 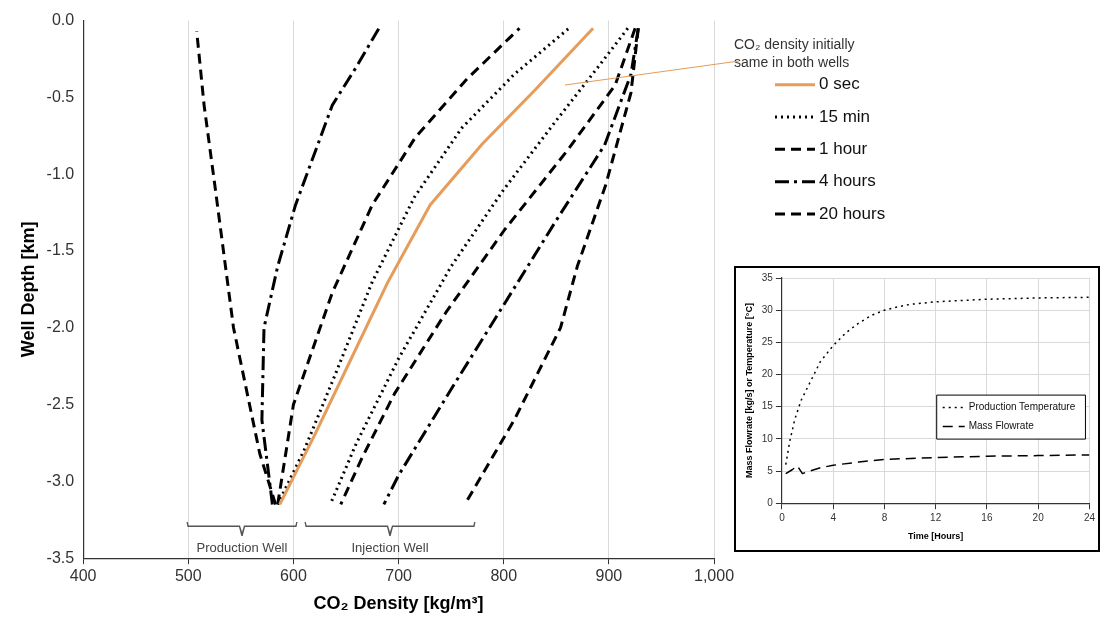 I want to click on y-tick-label: 15, so click(x=767, y=406).